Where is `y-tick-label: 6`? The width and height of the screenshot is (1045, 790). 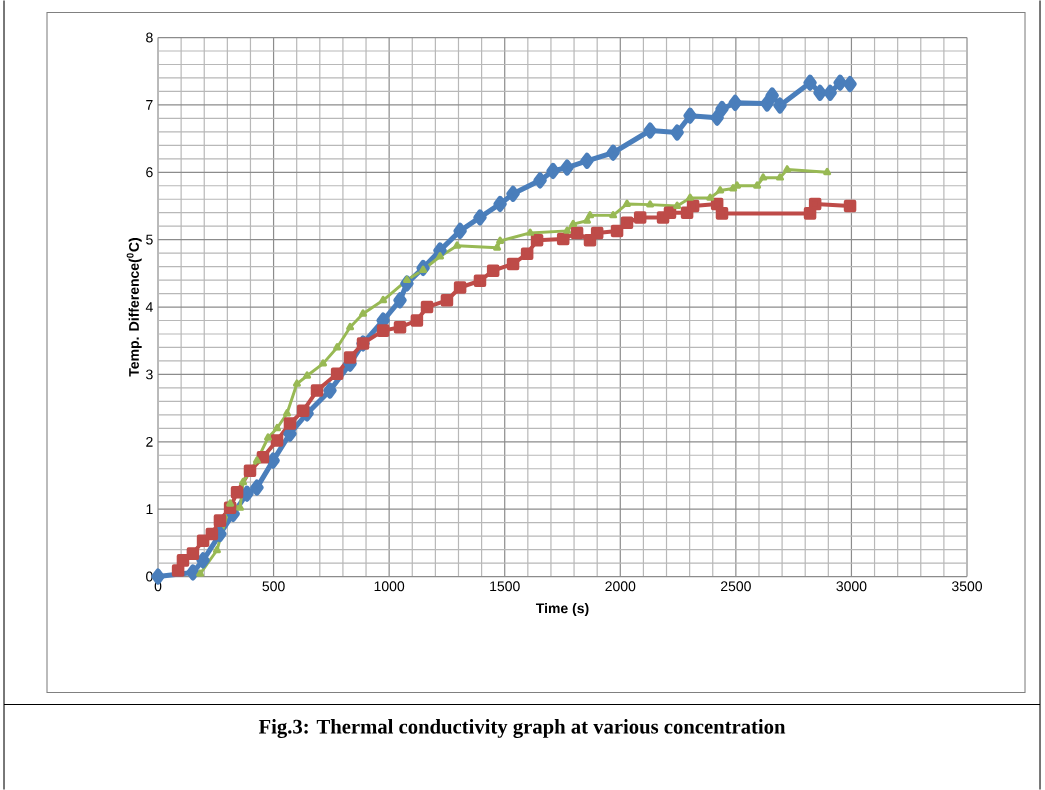 y-tick-label: 6 is located at coordinates (149, 172).